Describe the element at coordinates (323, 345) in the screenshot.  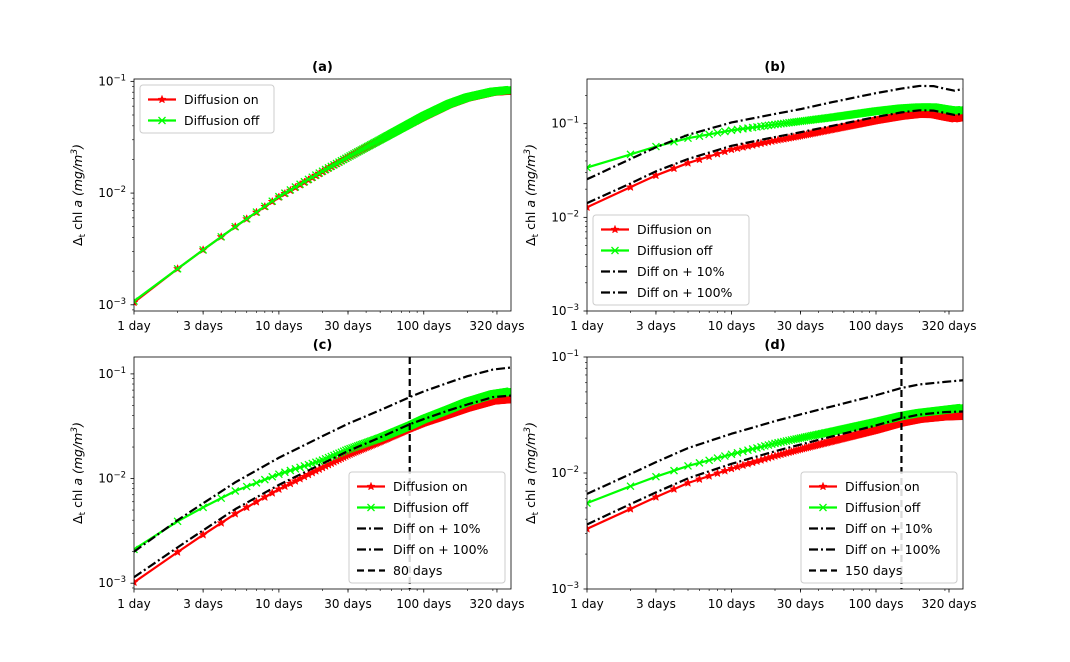
I see `panel-title: (c)` at that location.